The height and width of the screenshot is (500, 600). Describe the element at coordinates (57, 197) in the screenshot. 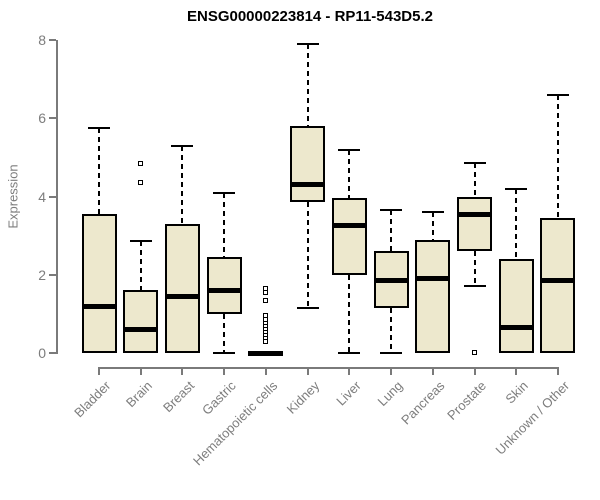

I see `y-axis-line` at that location.